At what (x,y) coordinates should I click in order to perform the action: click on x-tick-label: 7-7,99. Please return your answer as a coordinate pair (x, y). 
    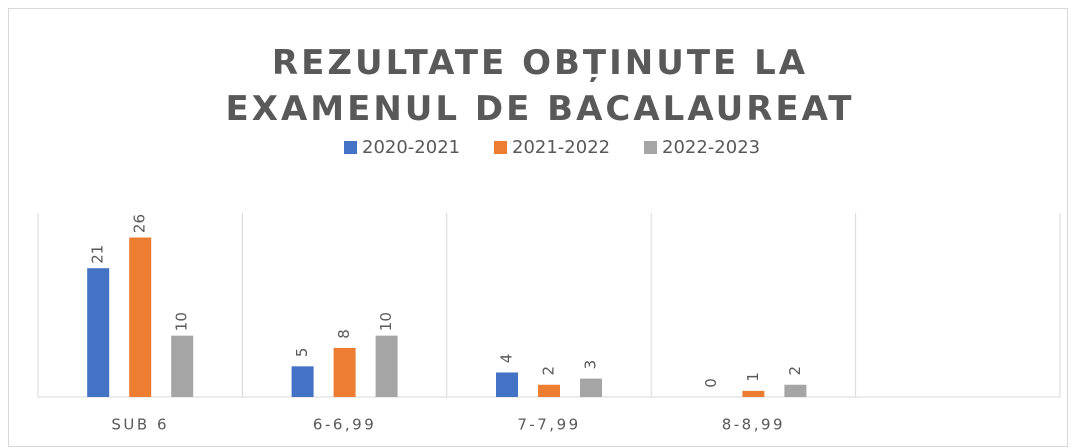
    Looking at the image, I should click on (548, 425).